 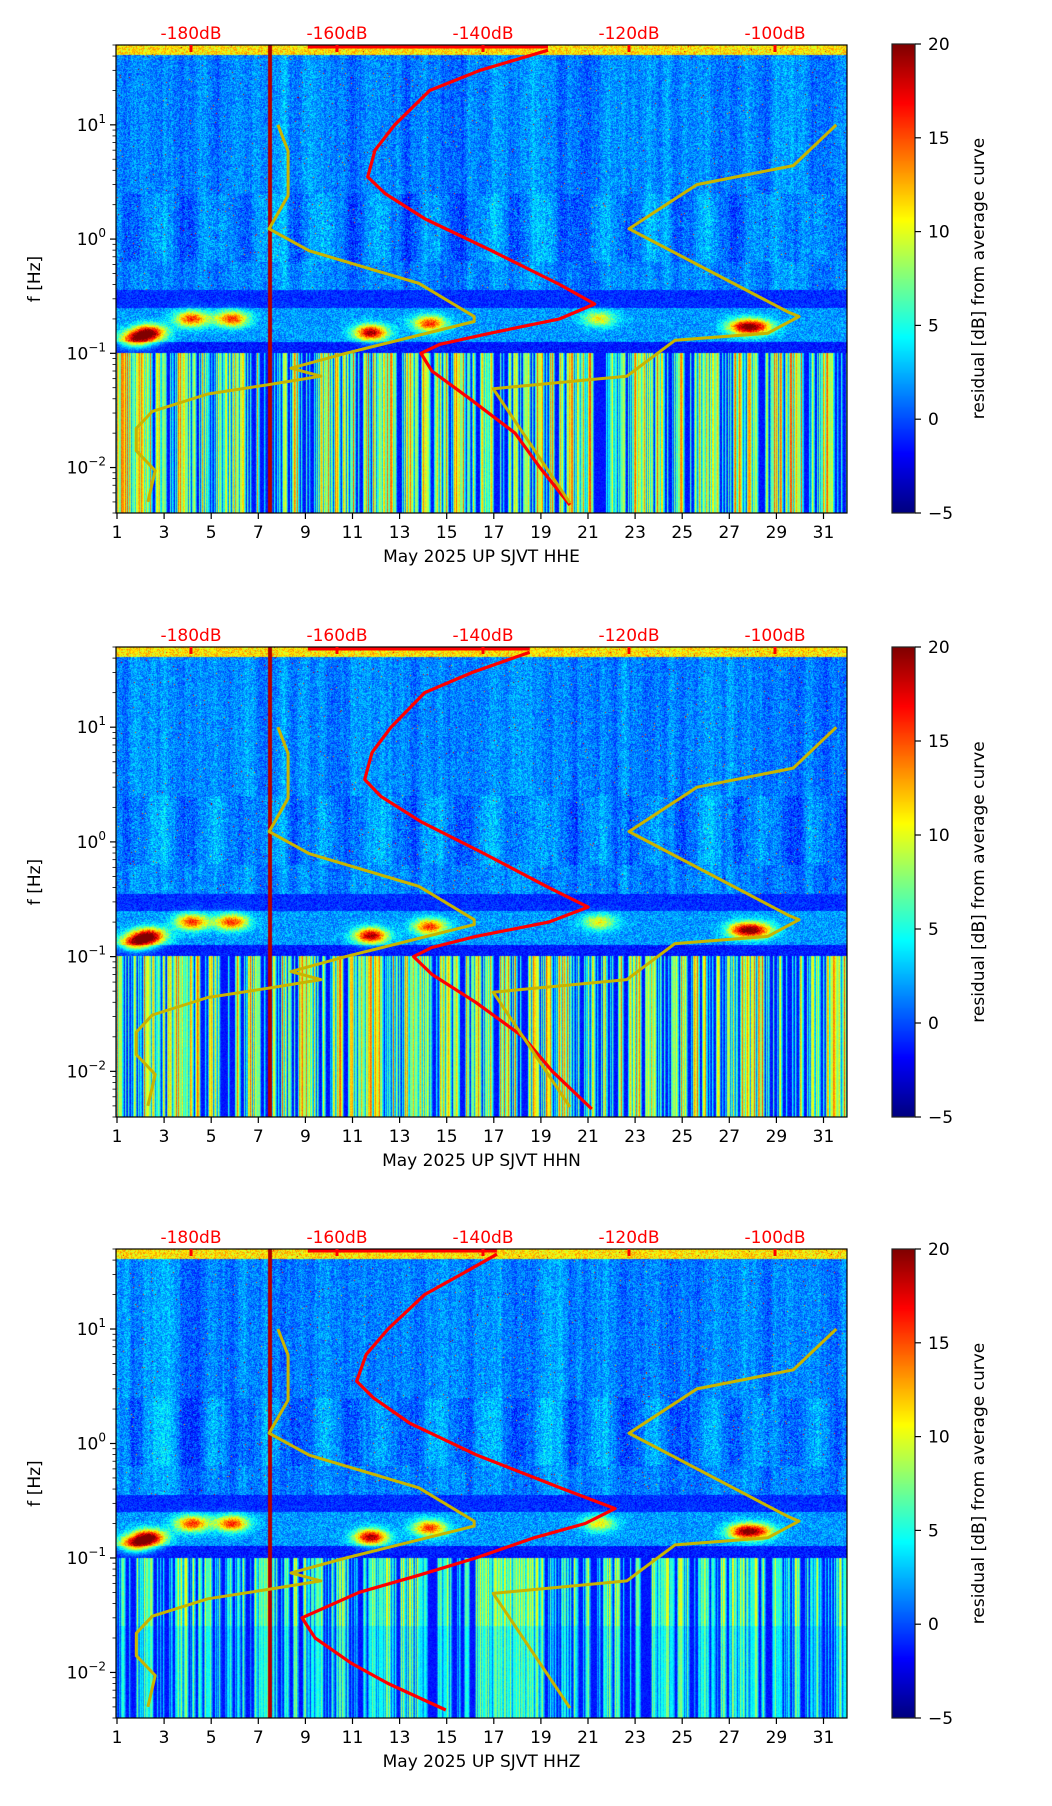 I want to click on x-axis-label: May 2025 UP SJVT HHN, so click(x=481, y=1161).